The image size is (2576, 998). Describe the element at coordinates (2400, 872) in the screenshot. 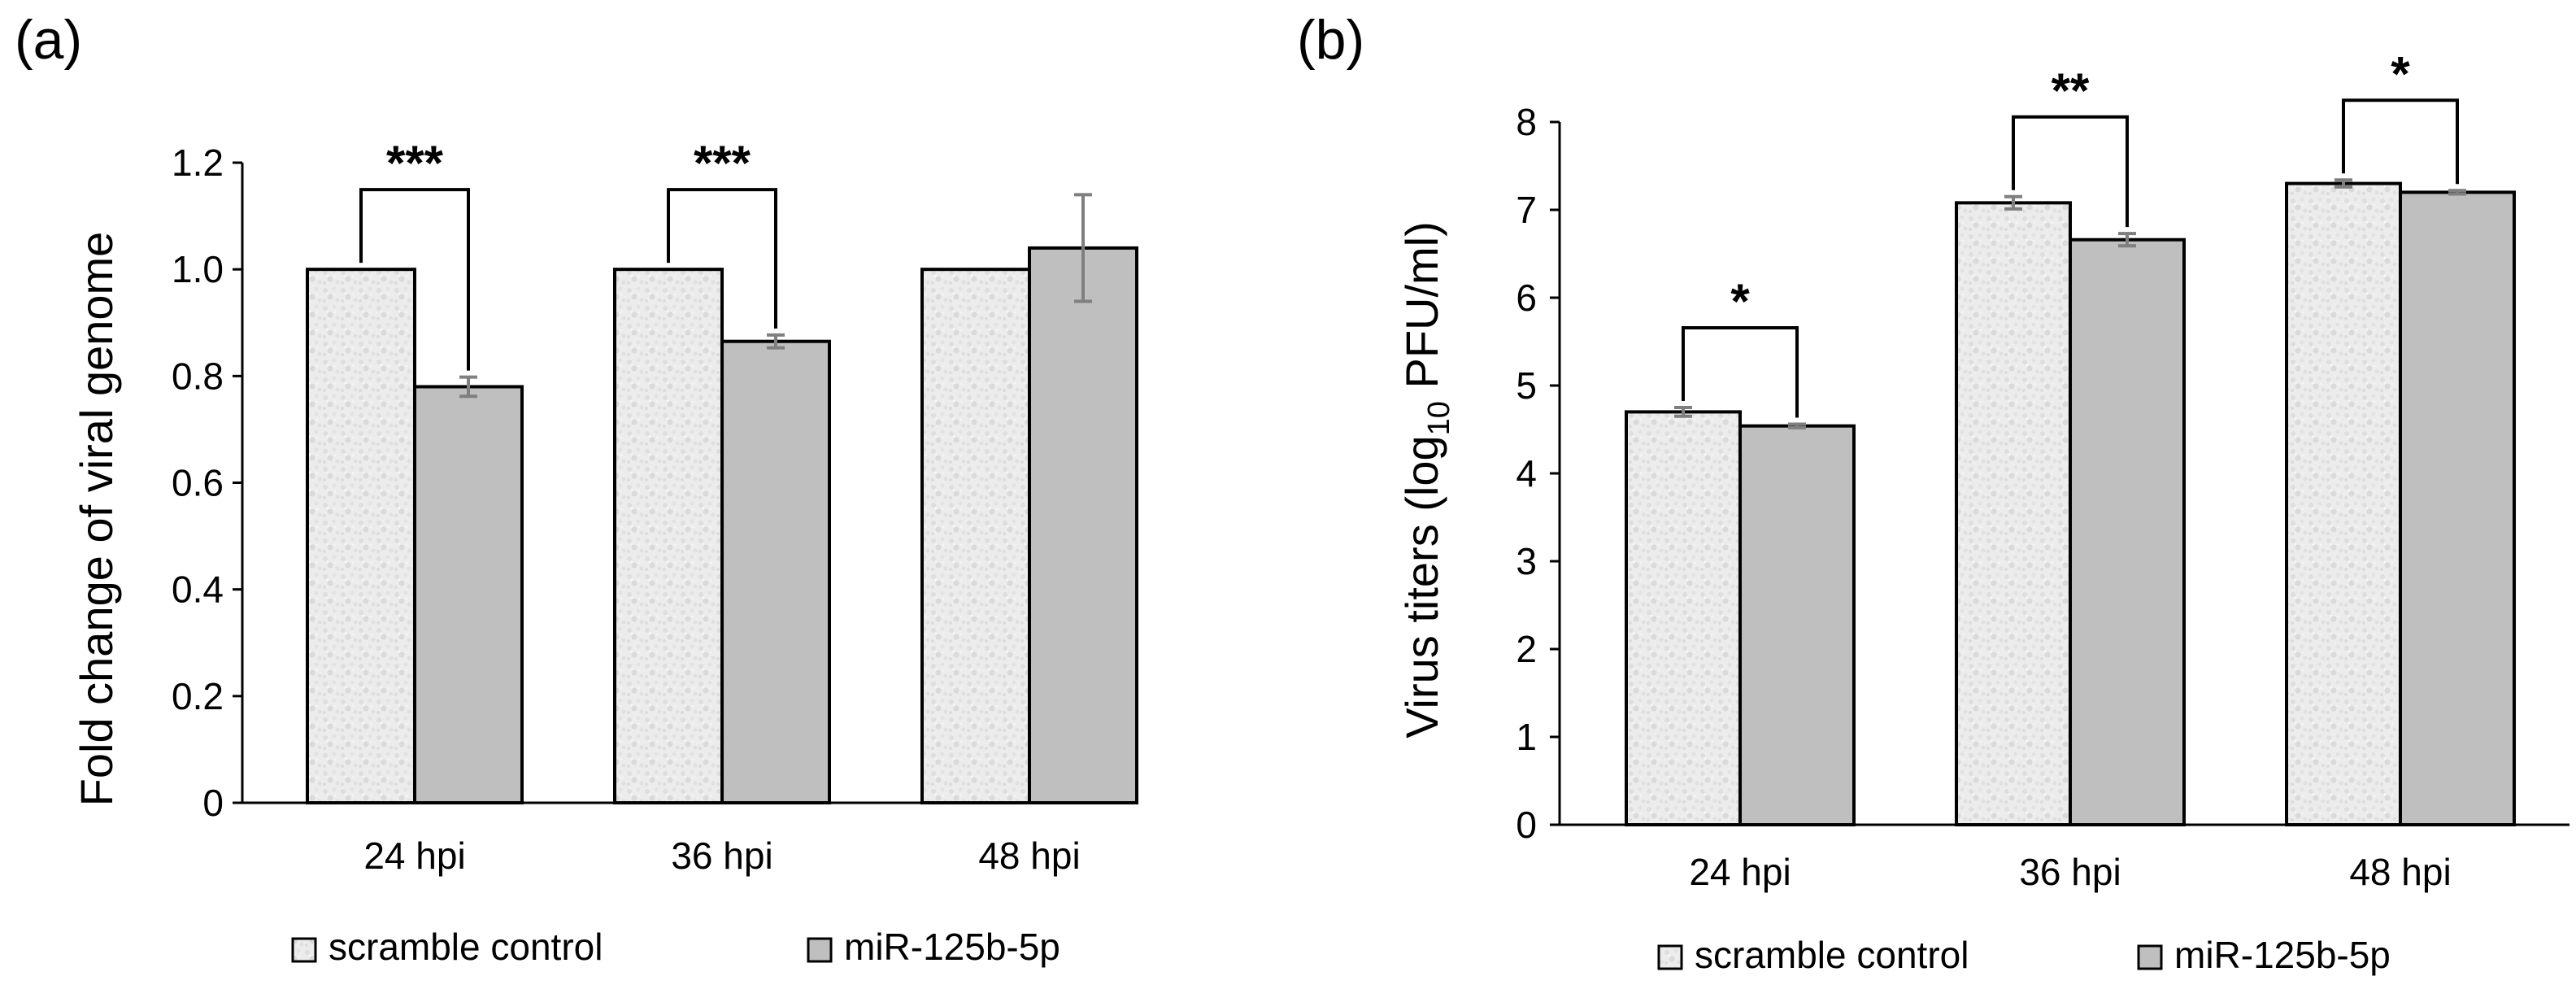

I see `x-tick-label-b: 48 hpi` at that location.